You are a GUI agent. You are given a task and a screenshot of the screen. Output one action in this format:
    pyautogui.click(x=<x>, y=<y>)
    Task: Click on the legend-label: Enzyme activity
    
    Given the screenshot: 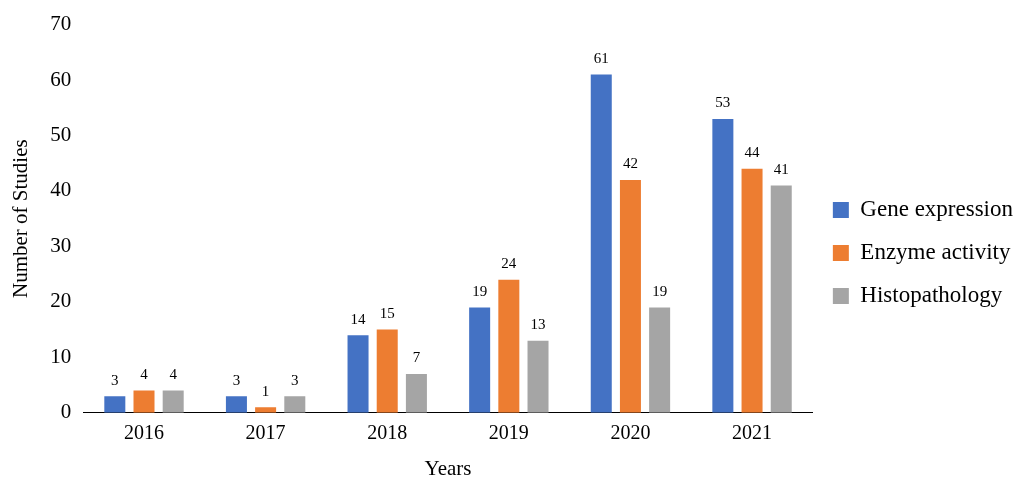 What is the action you would take?
    pyautogui.click(x=935, y=252)
    